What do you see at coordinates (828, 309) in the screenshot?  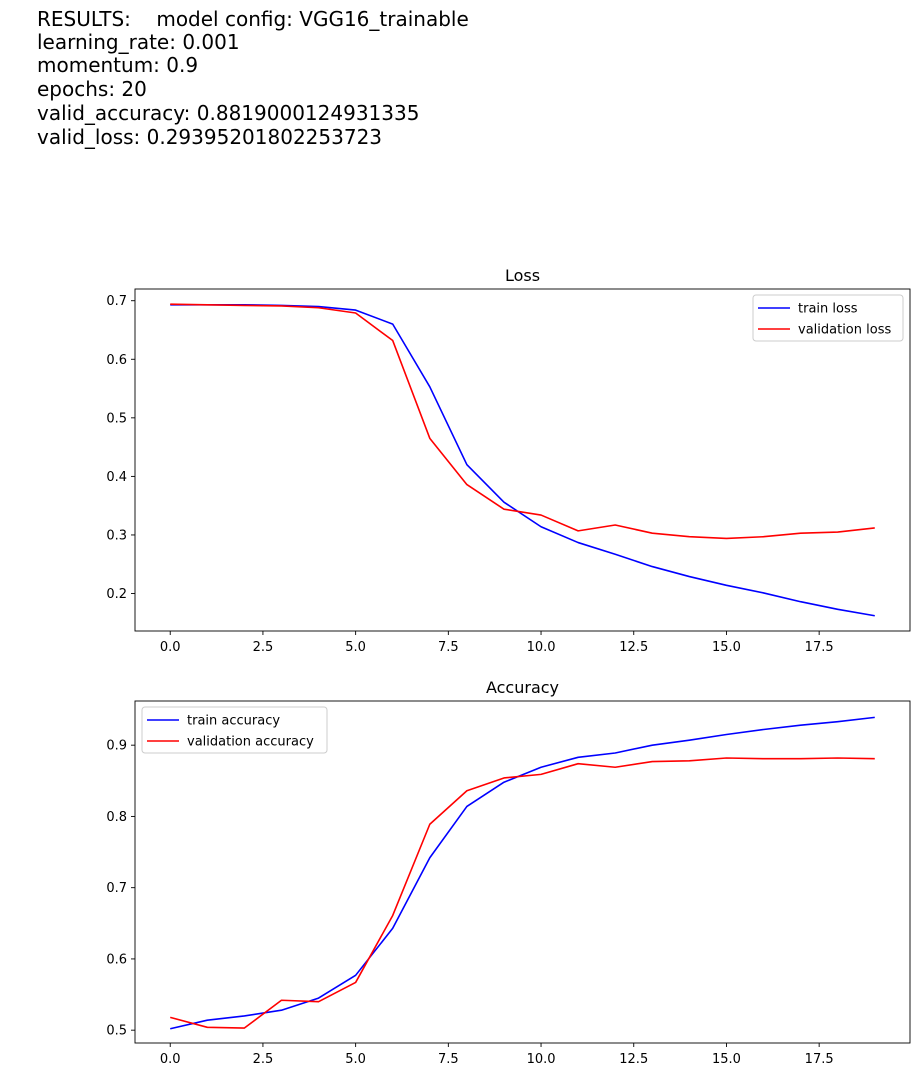 I see `loss-legend-train-label: train loss` at bounding box center [828, 309].